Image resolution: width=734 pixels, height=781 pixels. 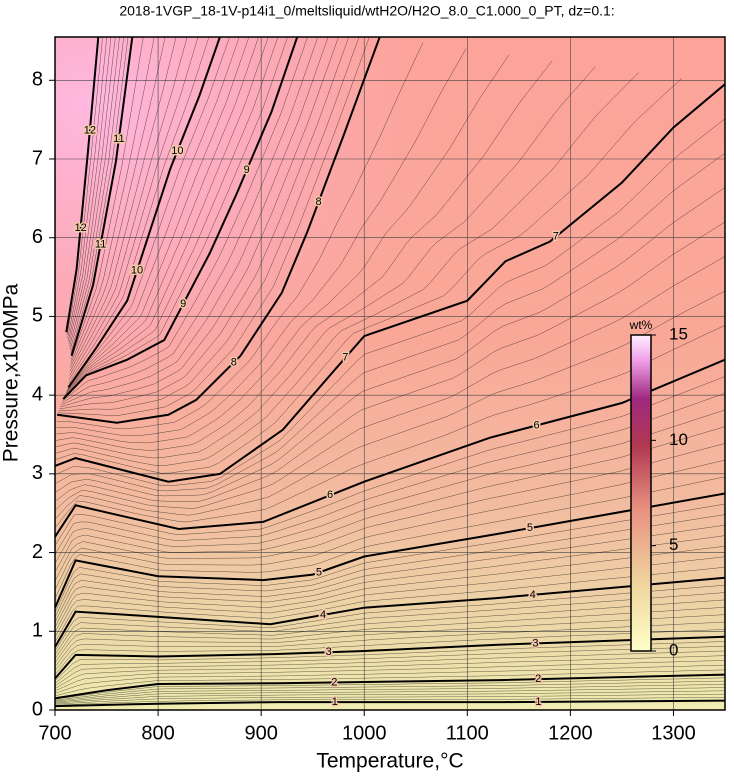 What do you see at coordinates (364, 733) in the screenshot?
I see `x-tick-label: 1000` at bounding box center [364, 733].